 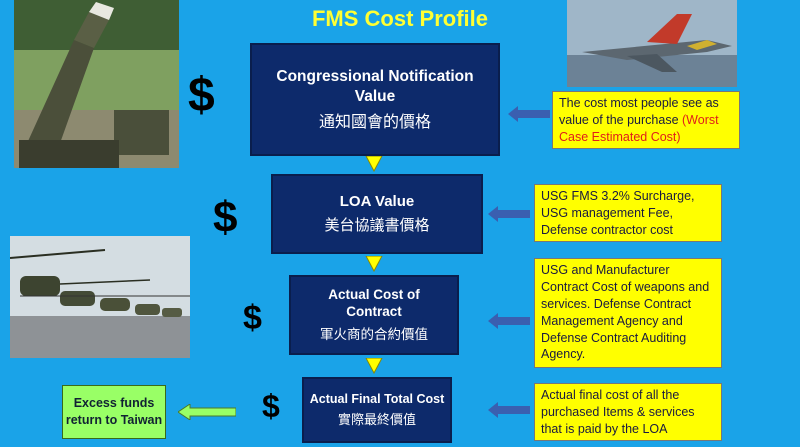 What do you see at coordinates (377, 226) in the screenshot?
I see `loa-value-zh: 美台協議書價格` at bounding box center [377, 226].